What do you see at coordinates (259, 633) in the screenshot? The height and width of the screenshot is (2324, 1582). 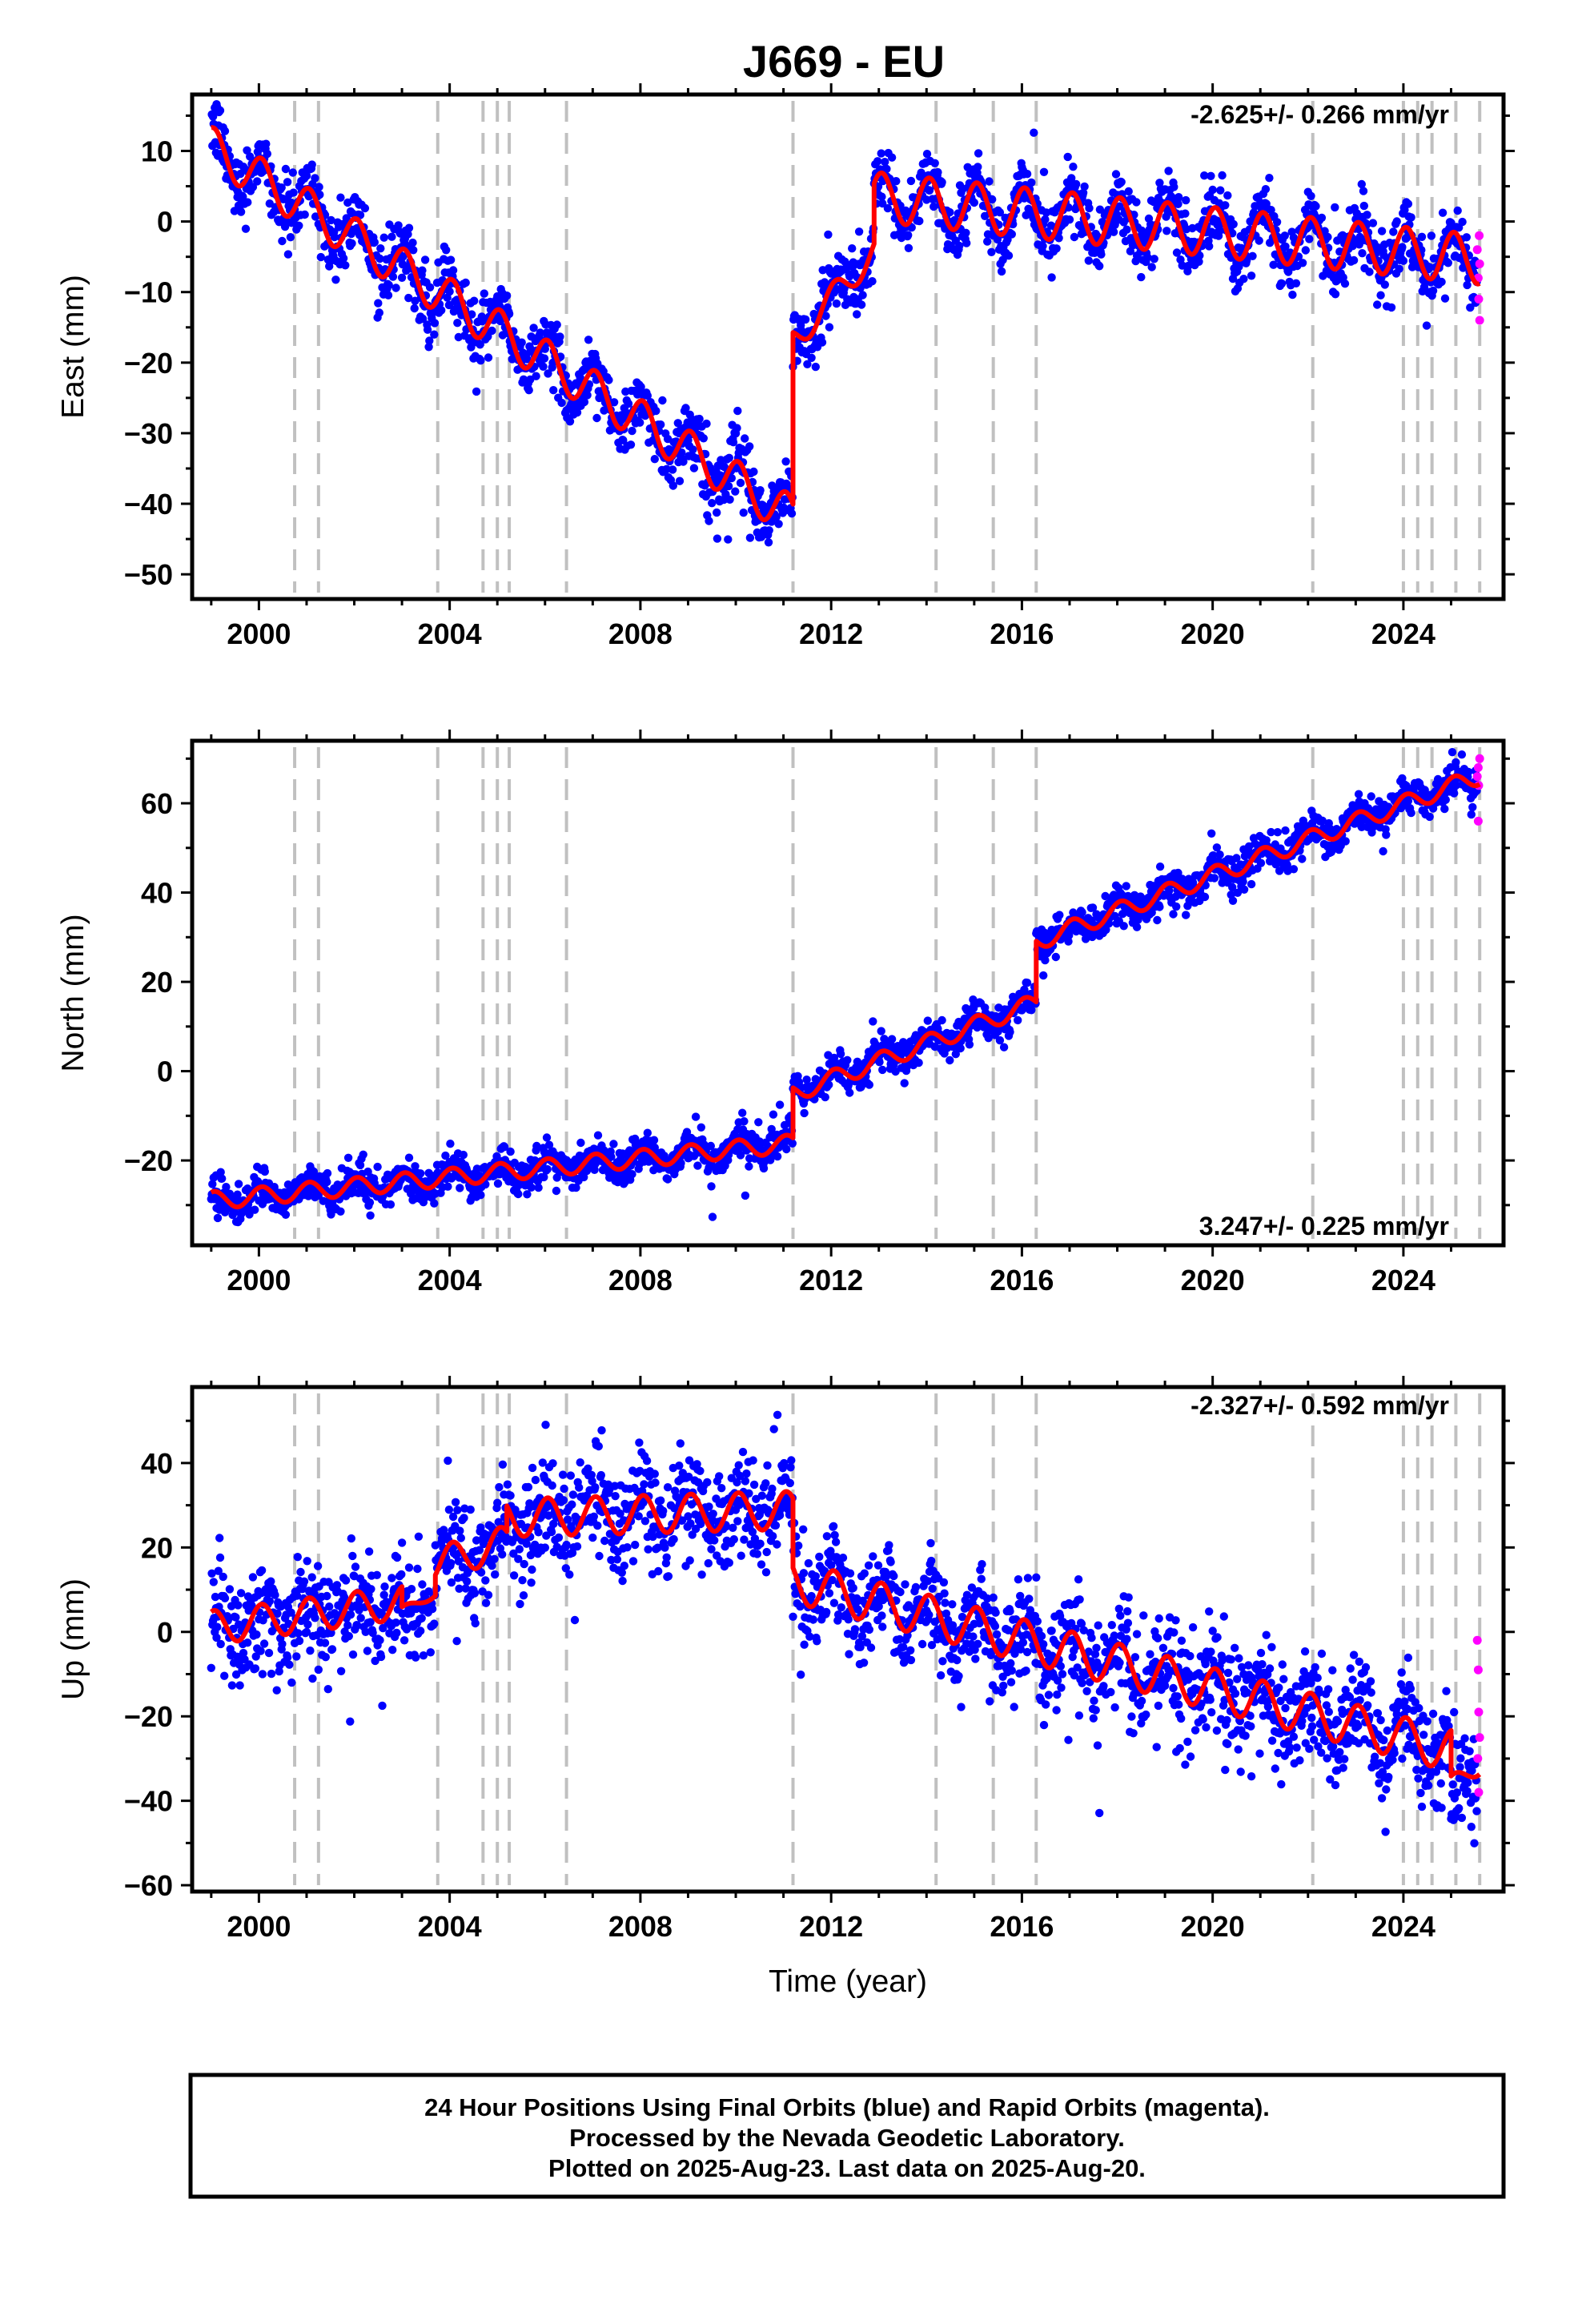 I see `x-tick-label: 2000` at bounding box center [259, 633].